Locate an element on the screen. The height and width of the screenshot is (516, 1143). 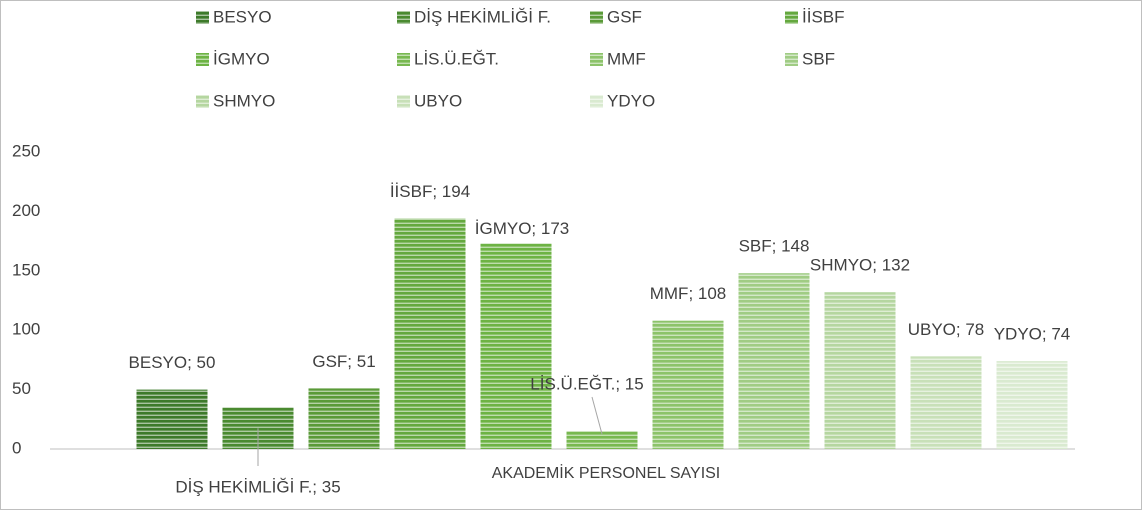
legend-label: MMF is located at coordinates (626, 58).